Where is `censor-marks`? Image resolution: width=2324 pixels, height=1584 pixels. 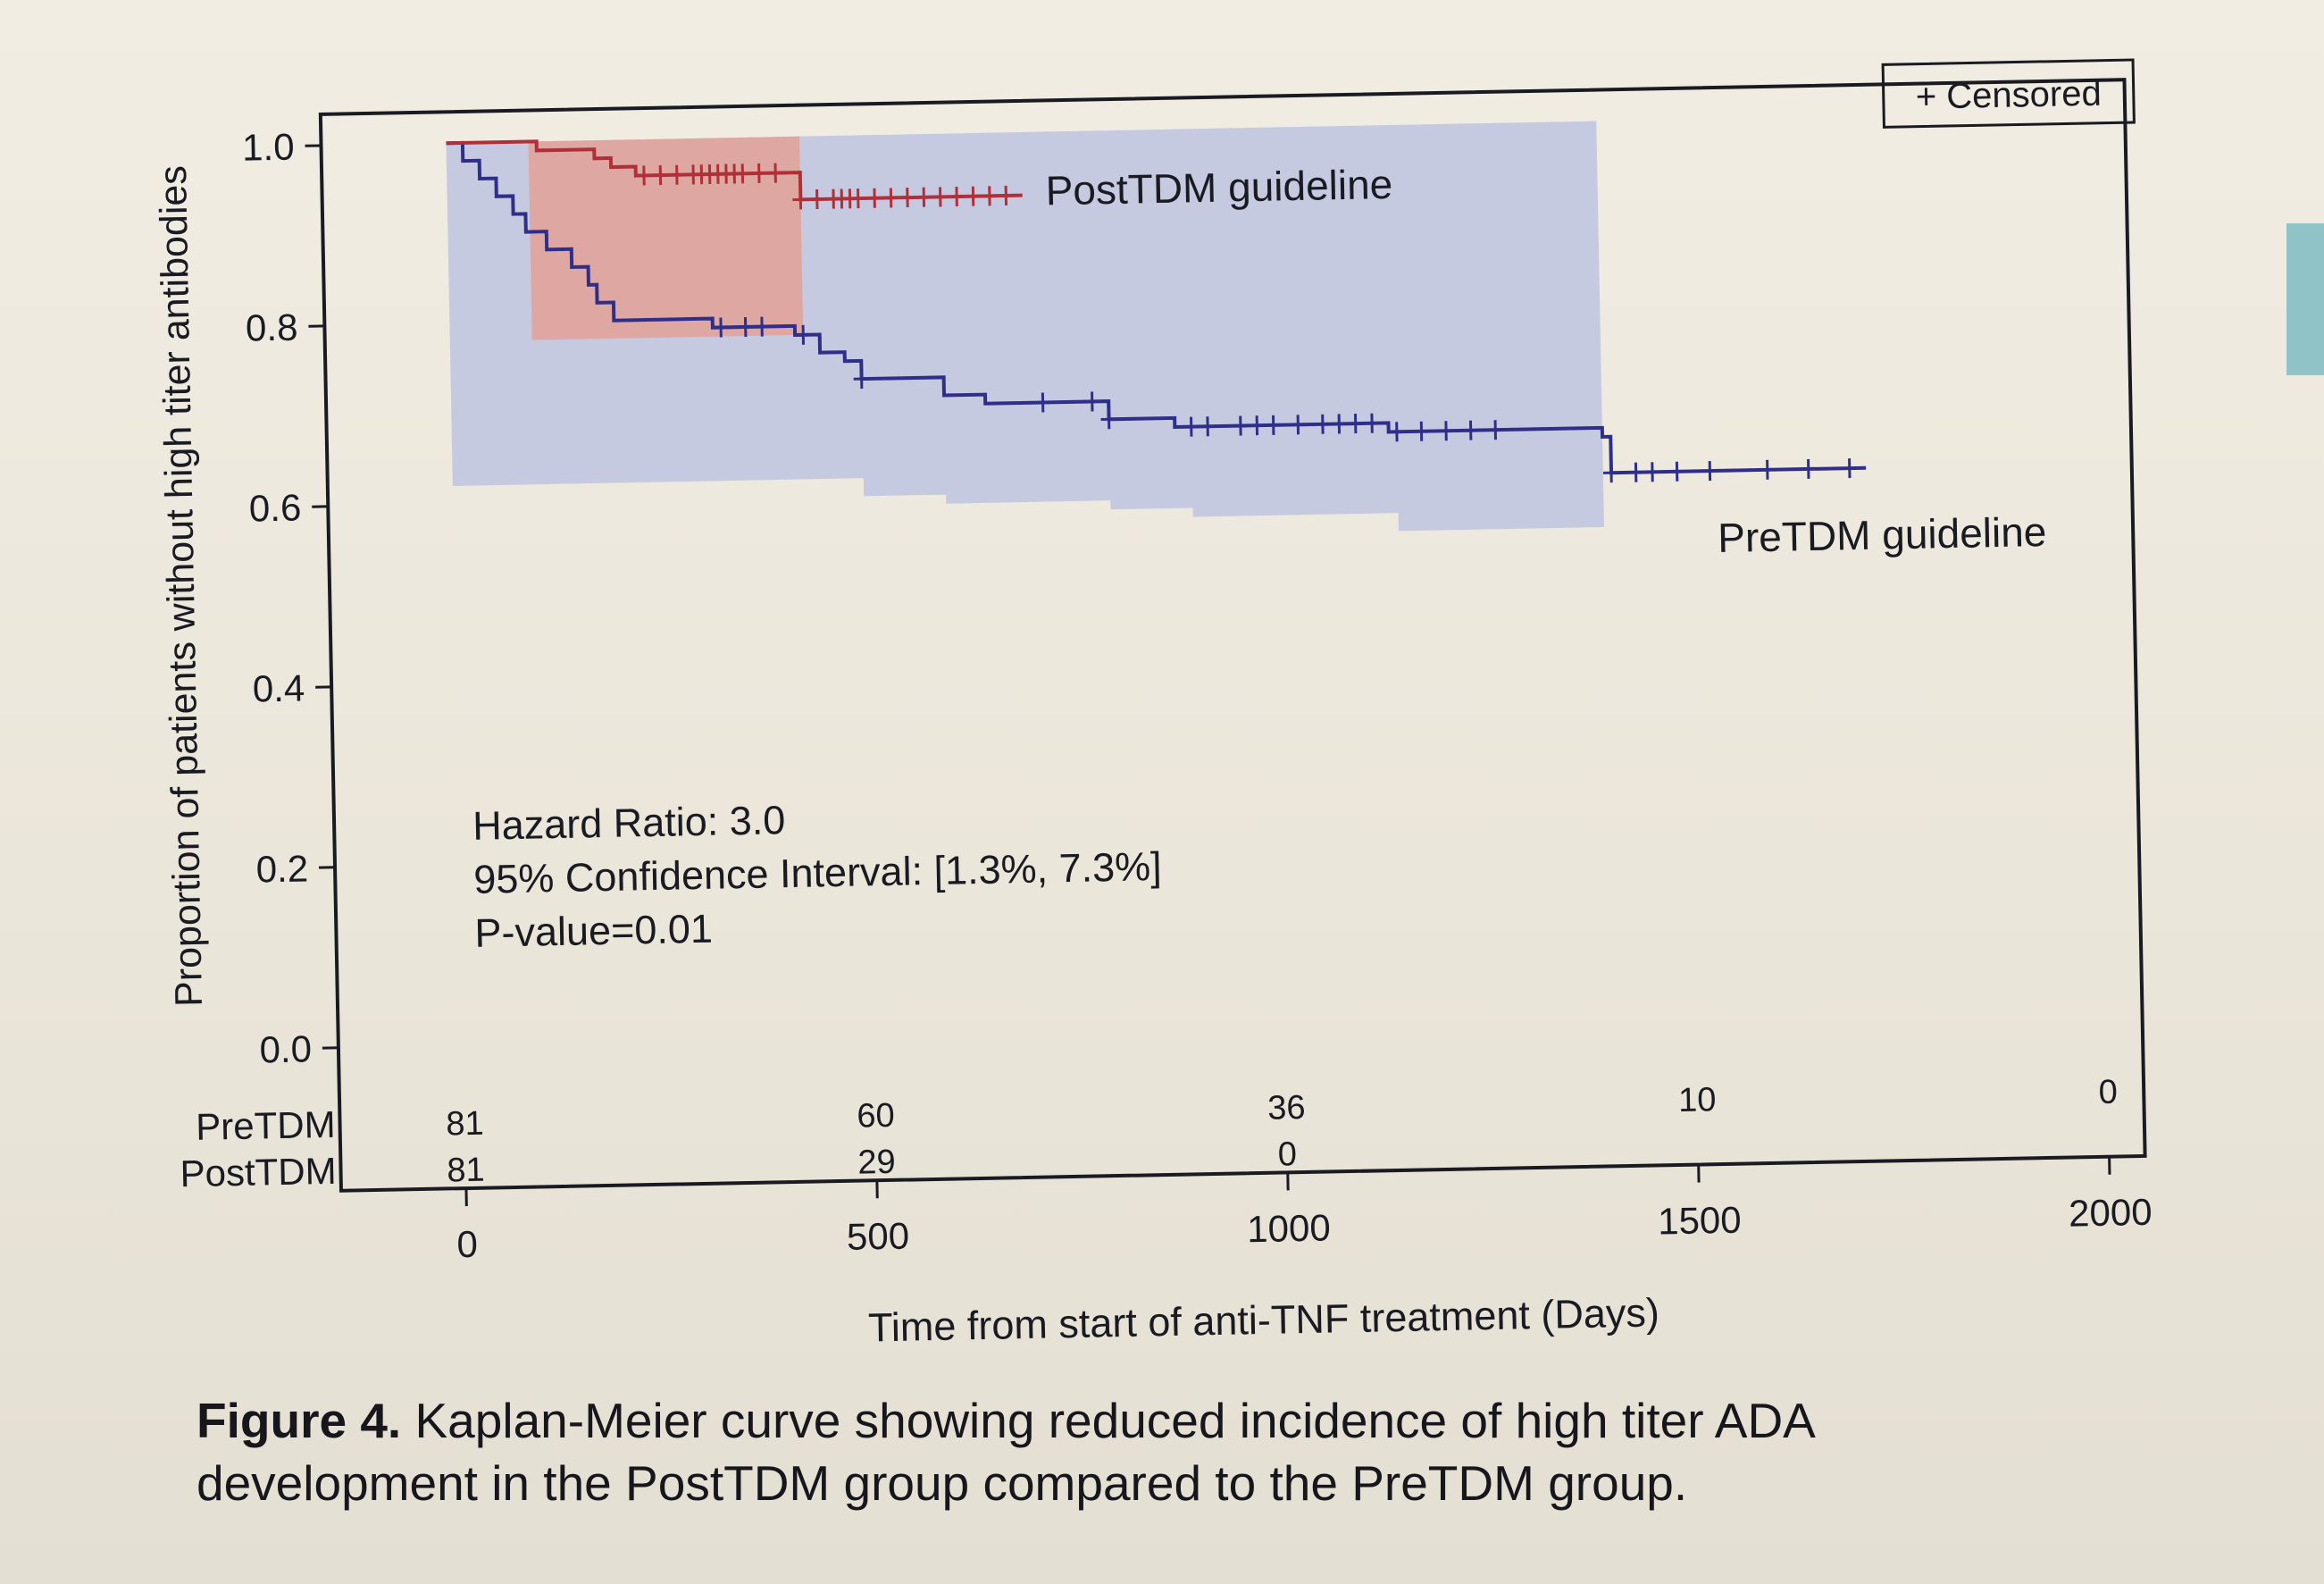 censor-marks is located at coordinates (1246, 323).